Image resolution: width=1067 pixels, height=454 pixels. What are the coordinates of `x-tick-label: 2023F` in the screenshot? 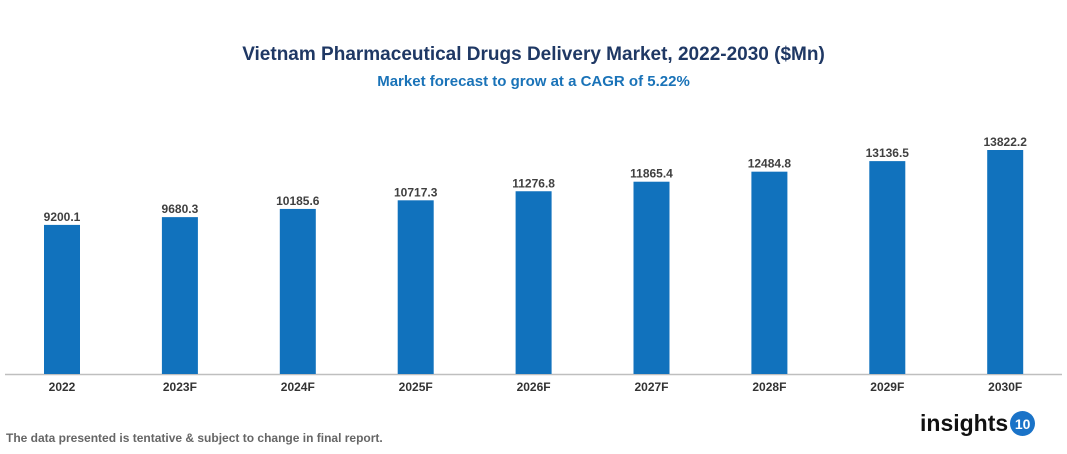 It's located at (180, 387).